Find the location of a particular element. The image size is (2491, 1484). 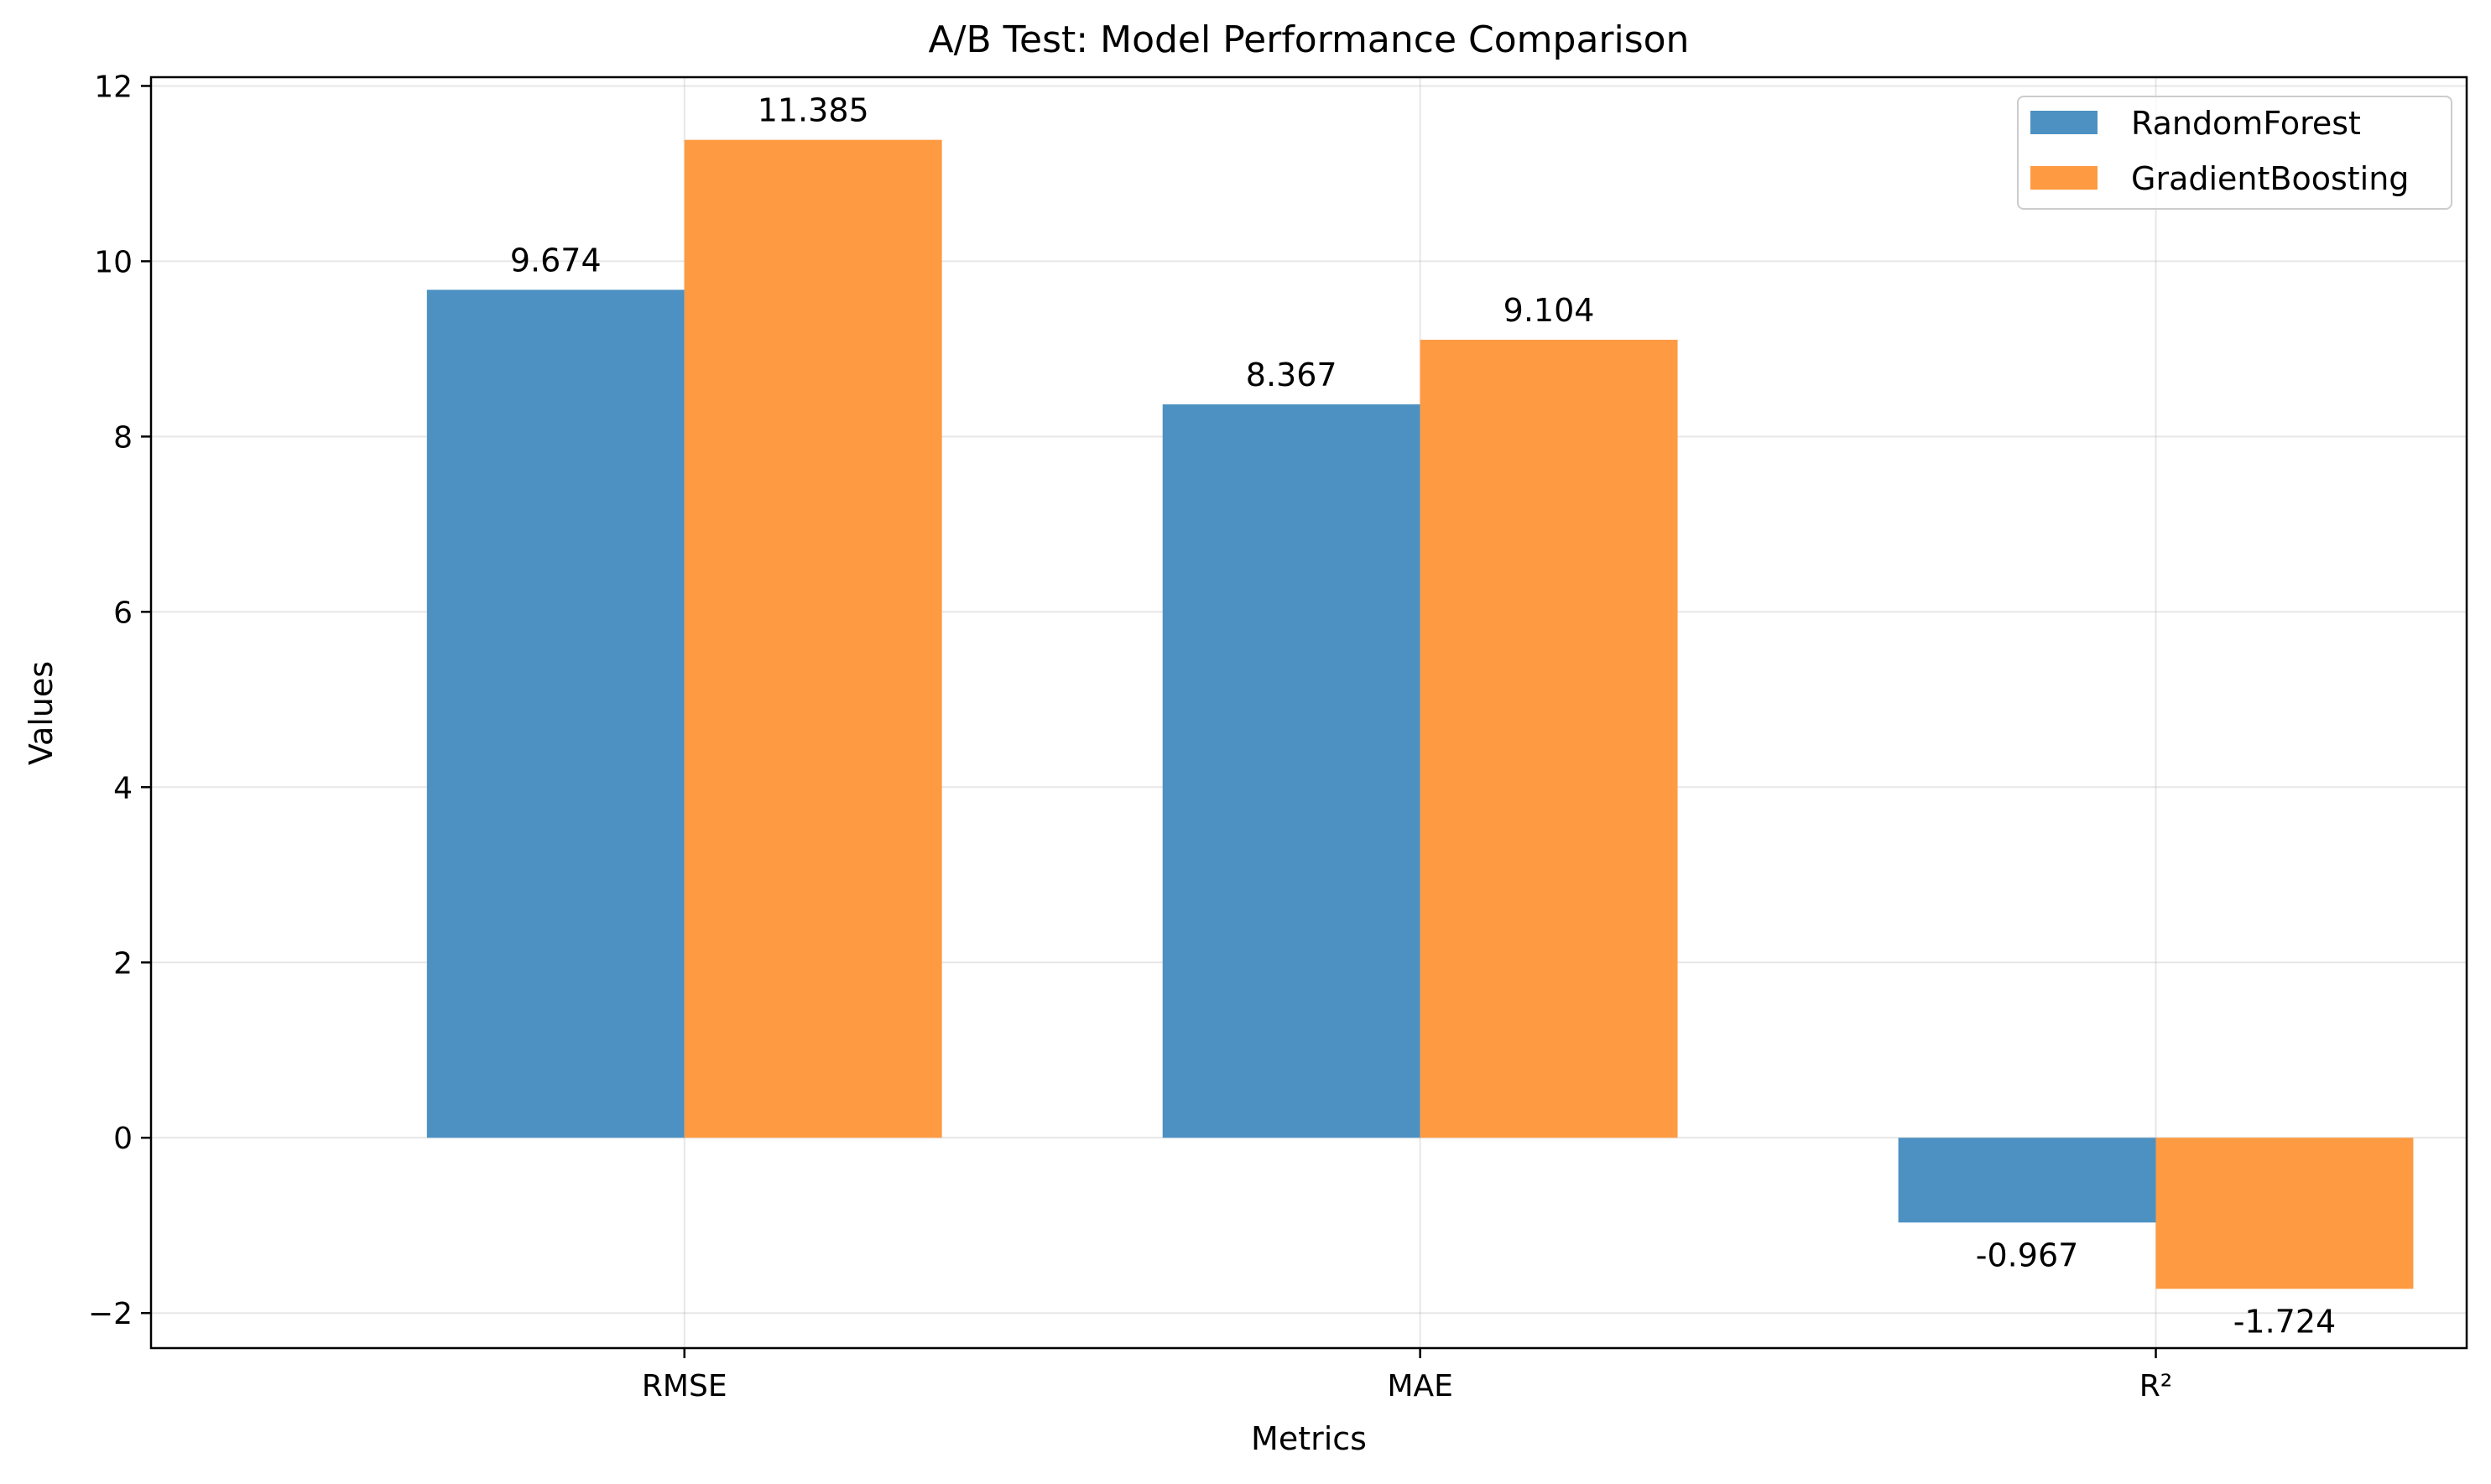

legend: RandomForest GradientBoosting is located at coordinates (2234, 153).